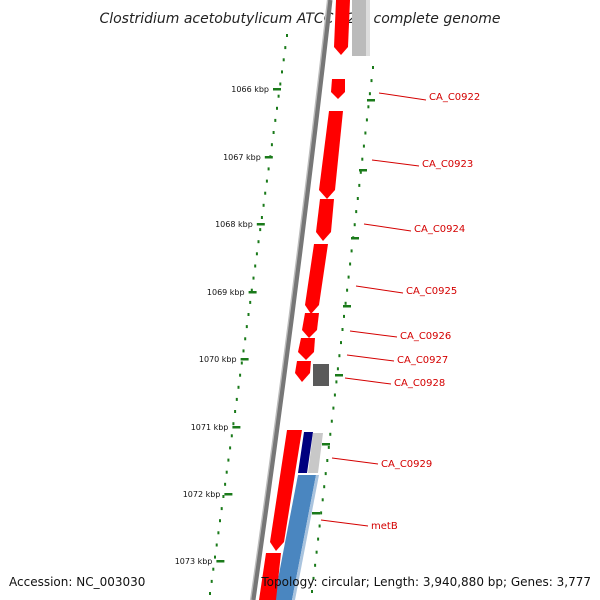 This screenshot has height=600, width=600. What do you see at coordinates (242, 157) in the screenshot?
I see `ruler-label: 1067 kbp` at bounding box center [242, 157].